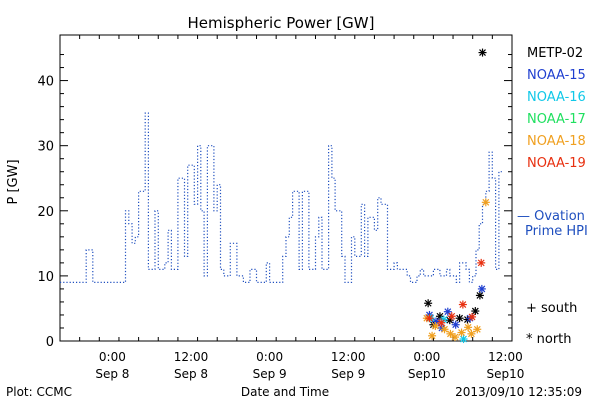 This screenshot has height=400, width=600. I want to click on legend-hpi-line1: — Ovation, so click(551, 216).